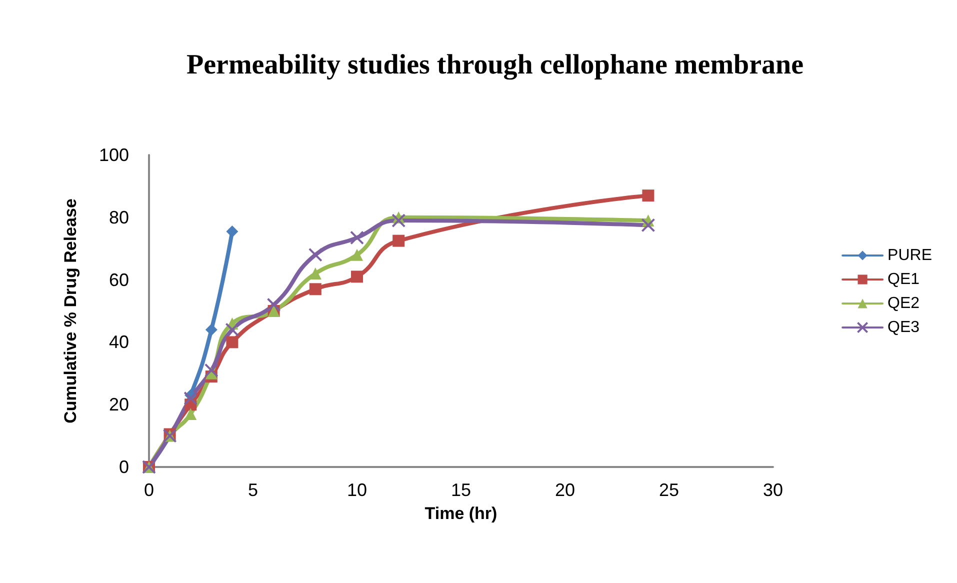 This screenshot has height=583, width=957. What do you see at coordinates (118, 217) in the screenshot?
I see `y-tick-label: 80` at bounding box center [118, 217].